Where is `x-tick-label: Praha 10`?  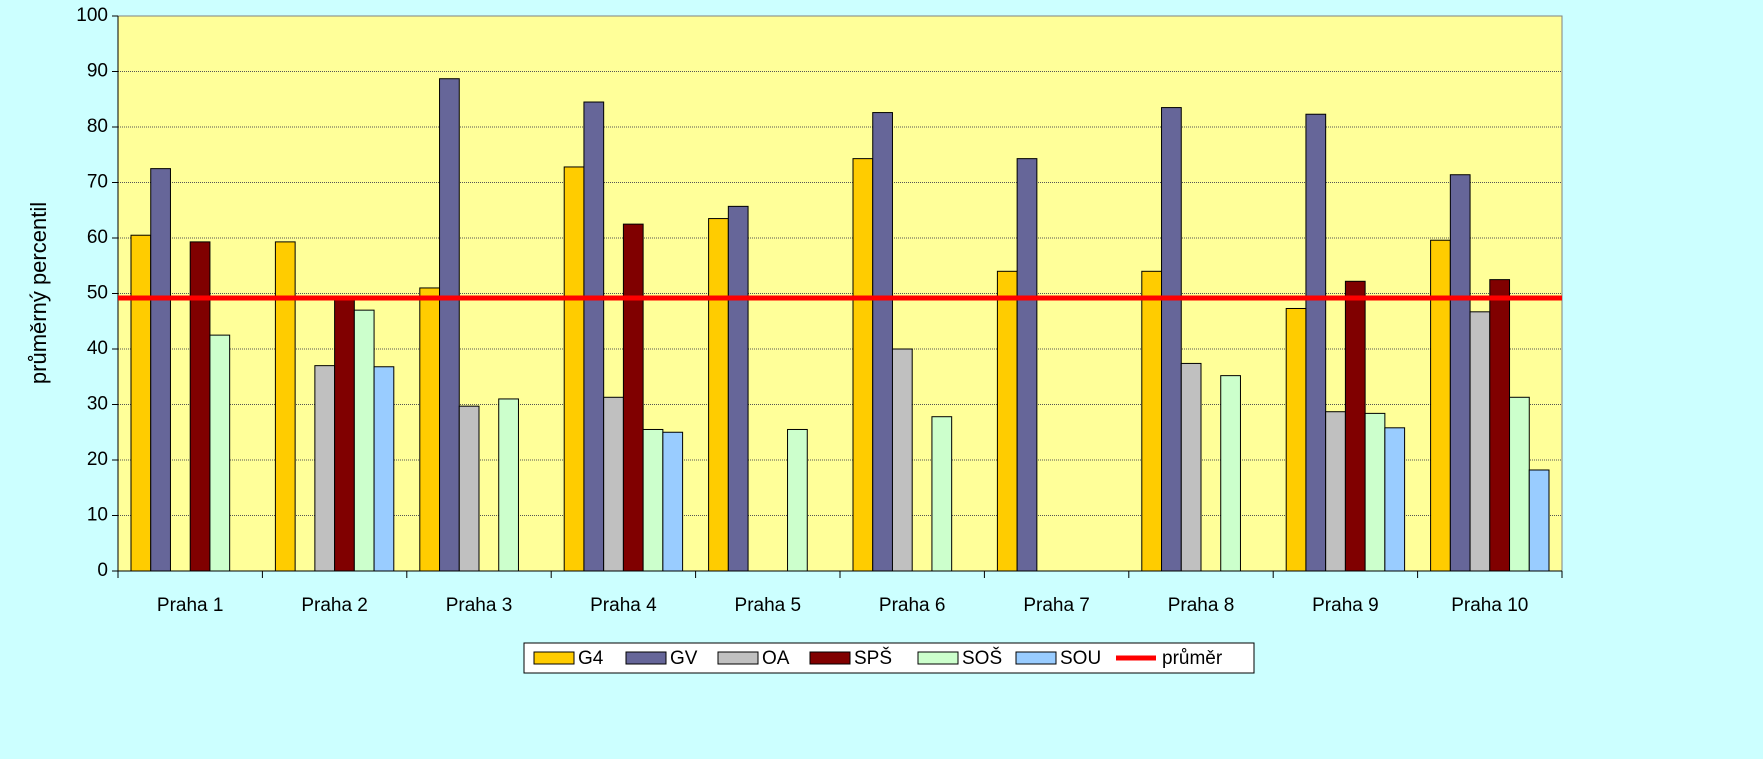 x-tick-label: Praha 10 is located at coordinates (1489, 605).